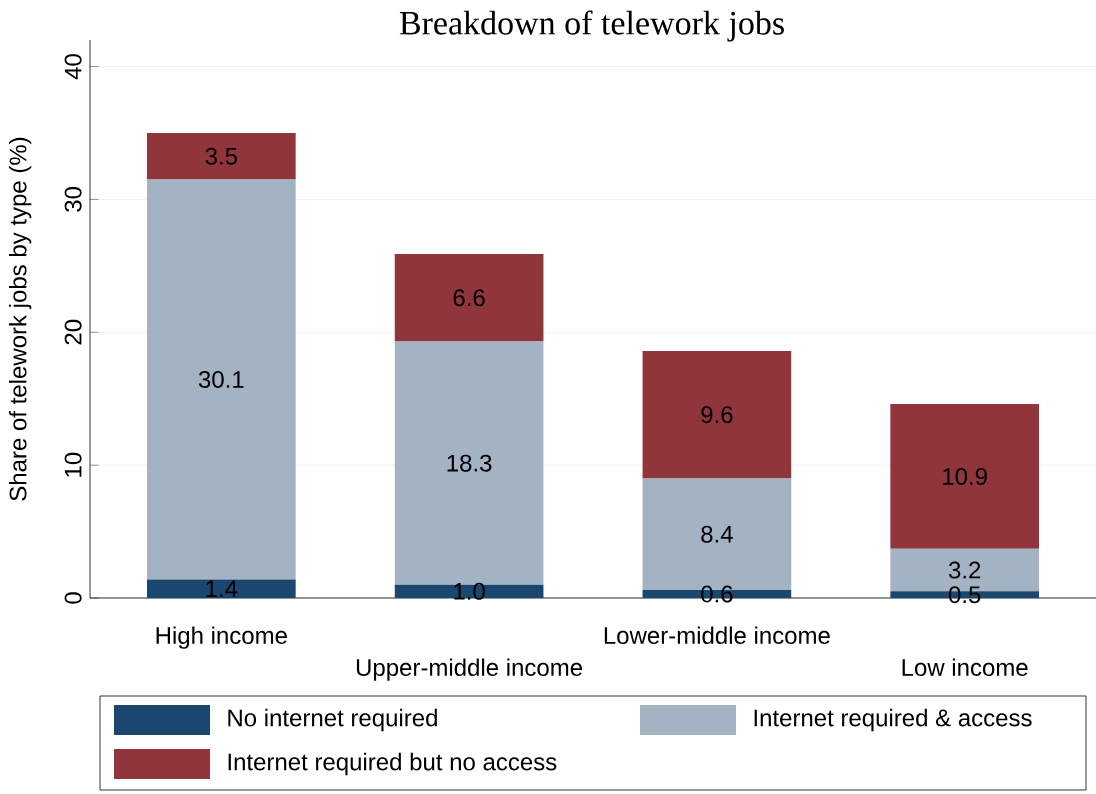 This screenshot has height=794, width=1096. I want to click on y-axis-title: Share of telework jobs by type (%), so click(20, 319).